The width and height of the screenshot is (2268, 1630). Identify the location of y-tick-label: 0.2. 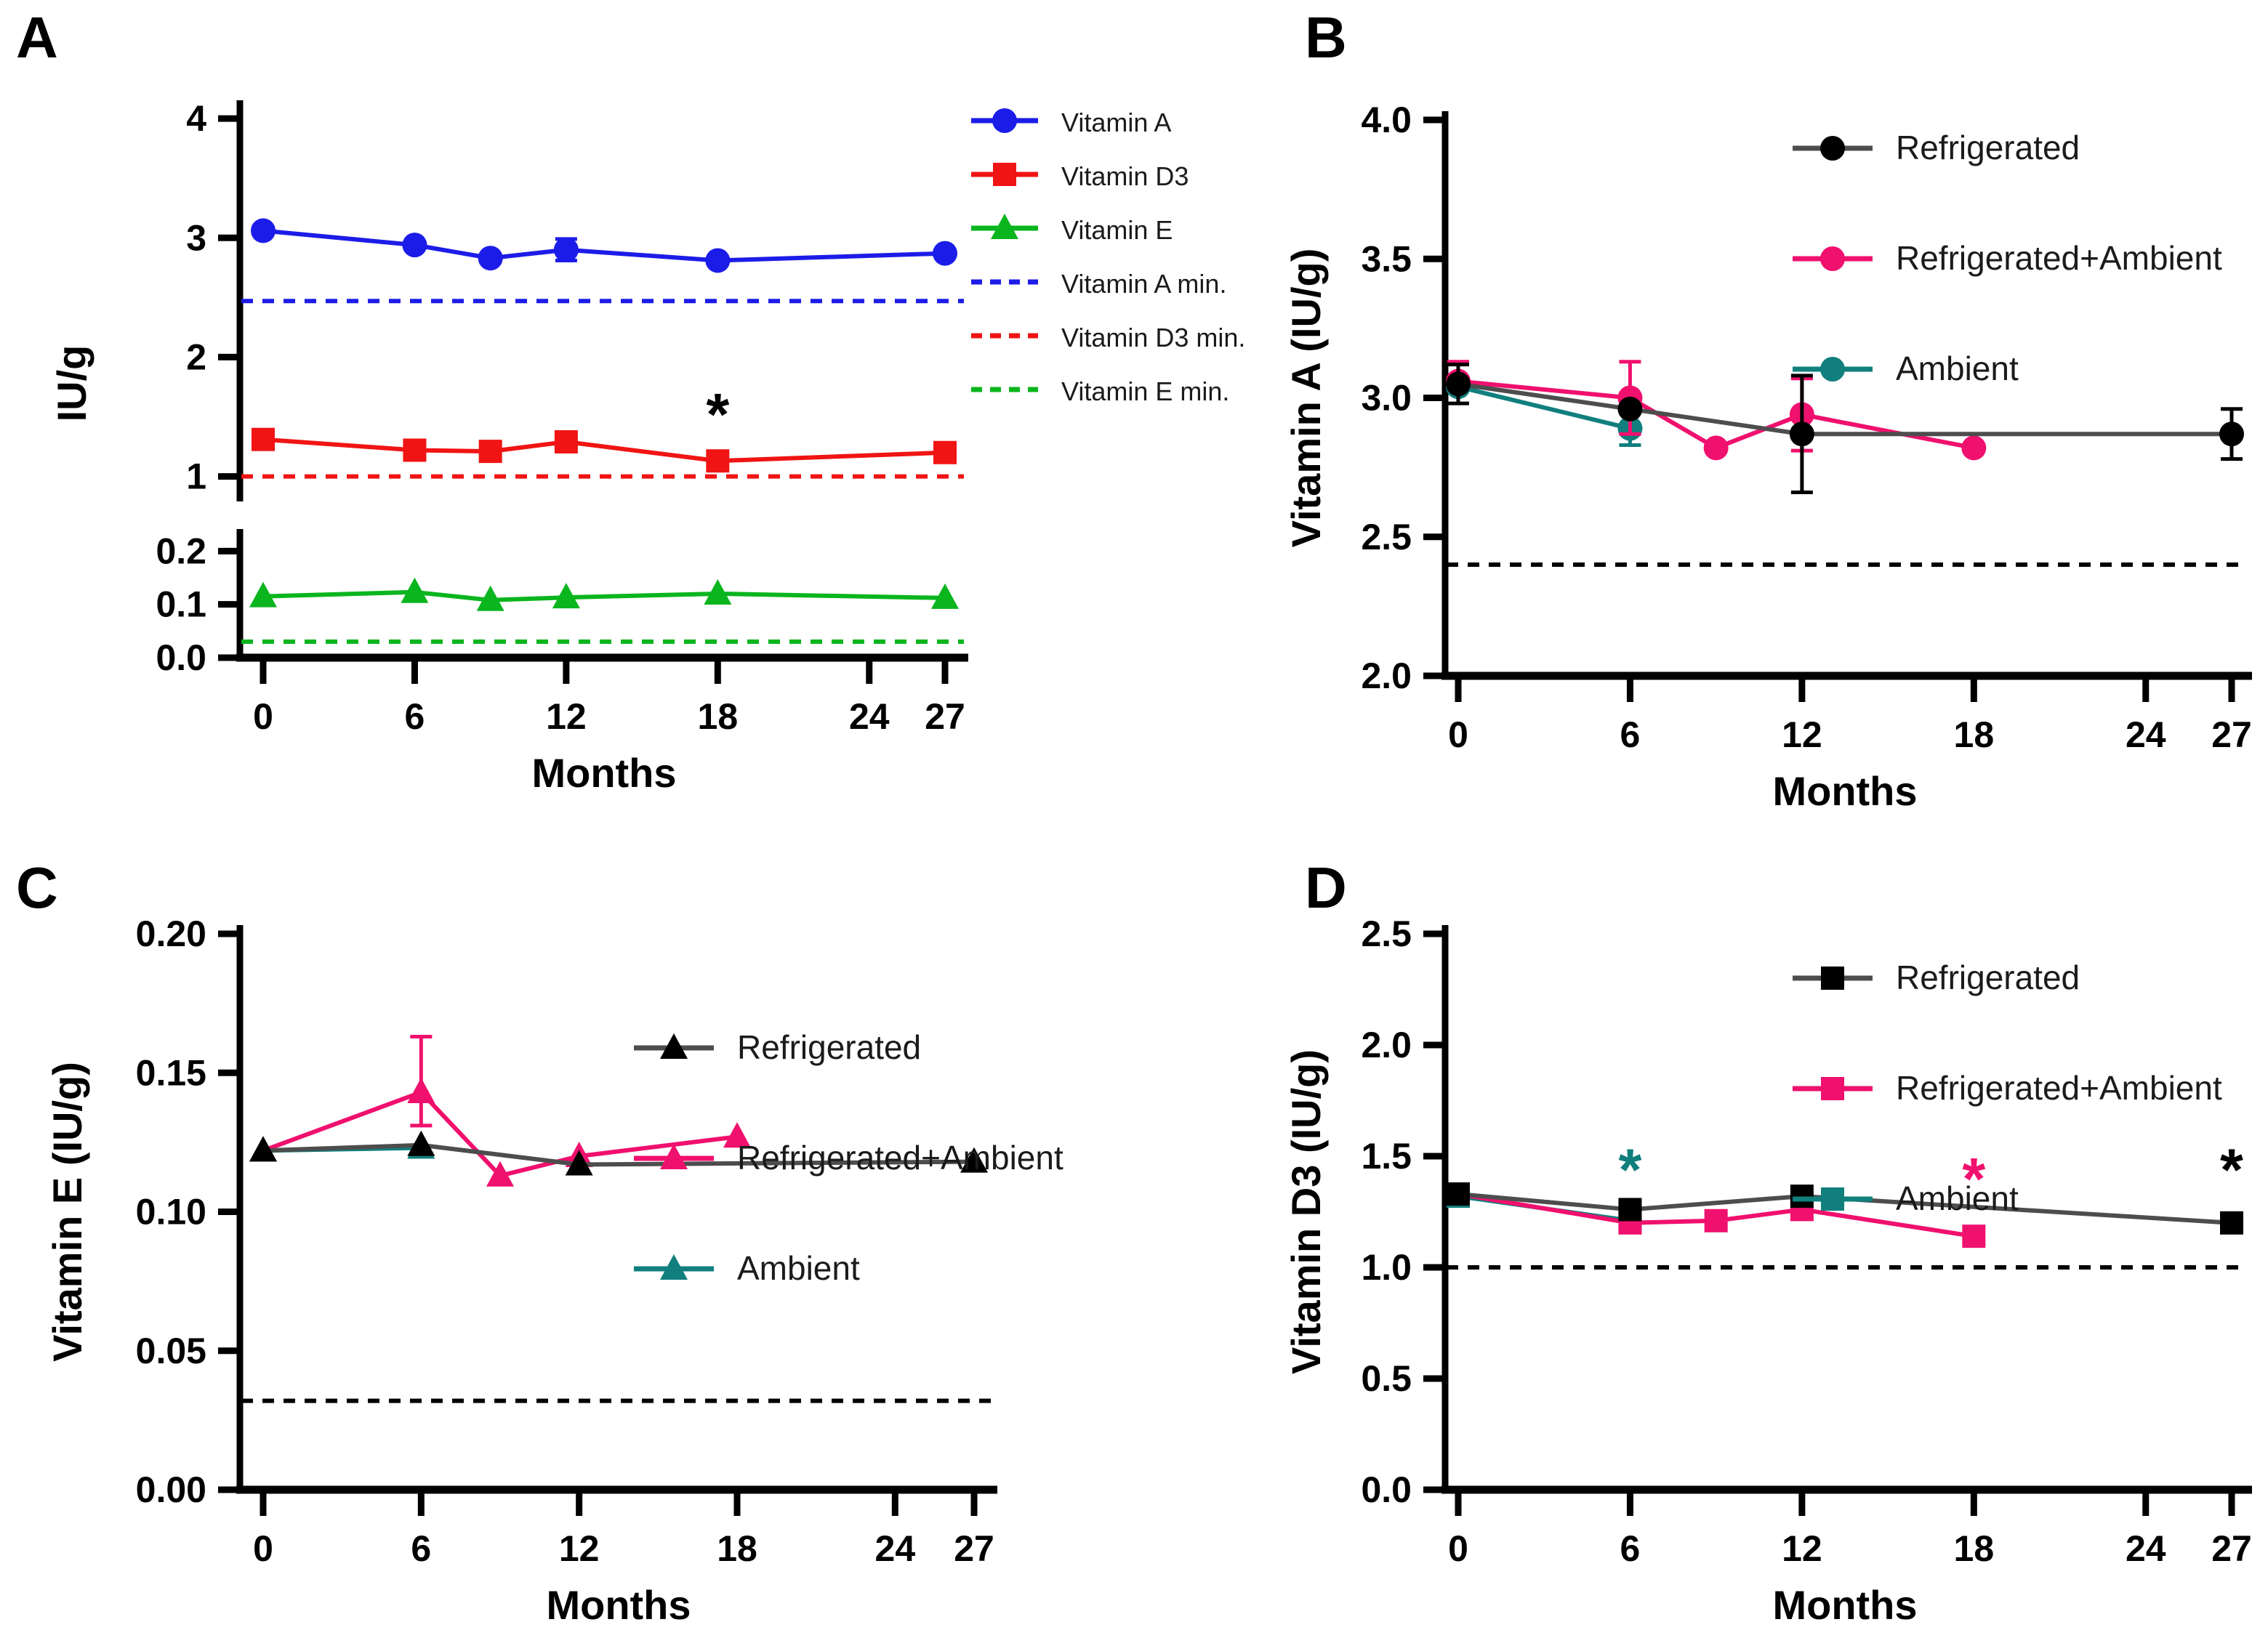
(181, 550).